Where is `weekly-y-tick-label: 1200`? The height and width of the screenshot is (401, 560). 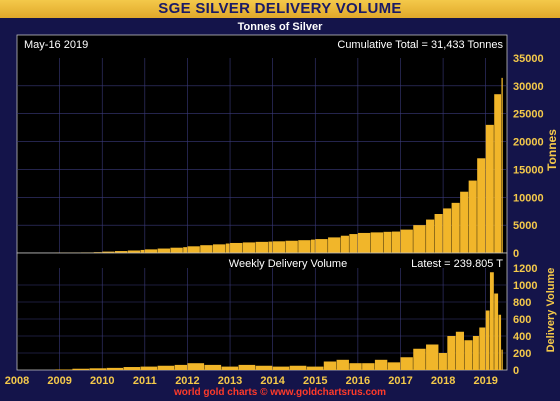
weekly-y-tick-label: 1200 is located at coordinates (525, 269).